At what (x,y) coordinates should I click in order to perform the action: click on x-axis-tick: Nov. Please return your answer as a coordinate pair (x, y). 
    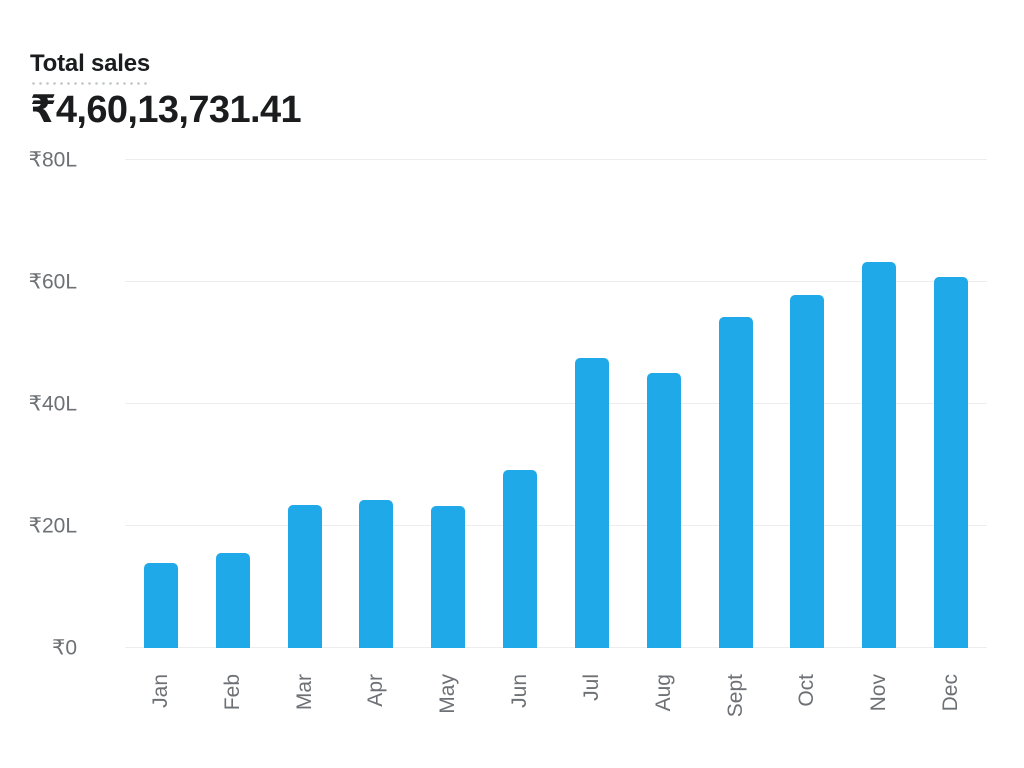
    Looking at the image, I should click on (879, 704).